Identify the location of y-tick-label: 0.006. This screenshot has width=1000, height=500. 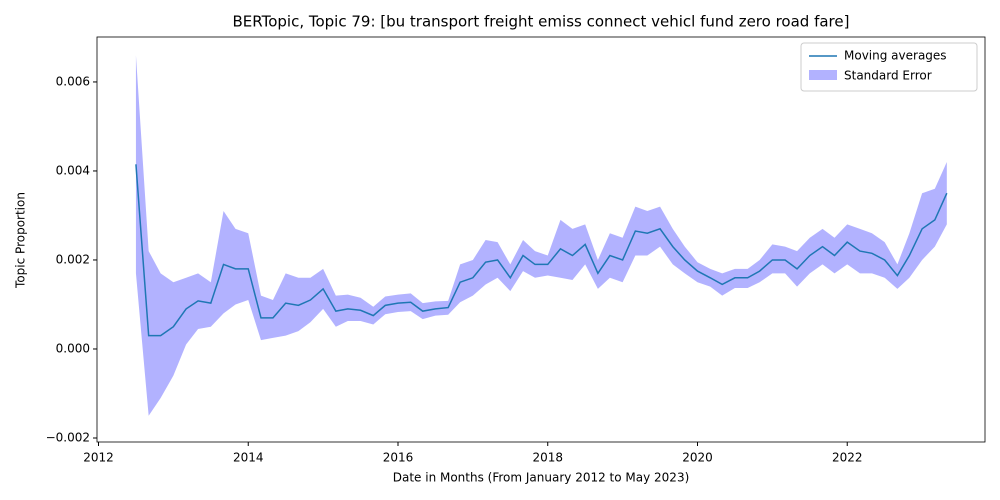
(73, 81).